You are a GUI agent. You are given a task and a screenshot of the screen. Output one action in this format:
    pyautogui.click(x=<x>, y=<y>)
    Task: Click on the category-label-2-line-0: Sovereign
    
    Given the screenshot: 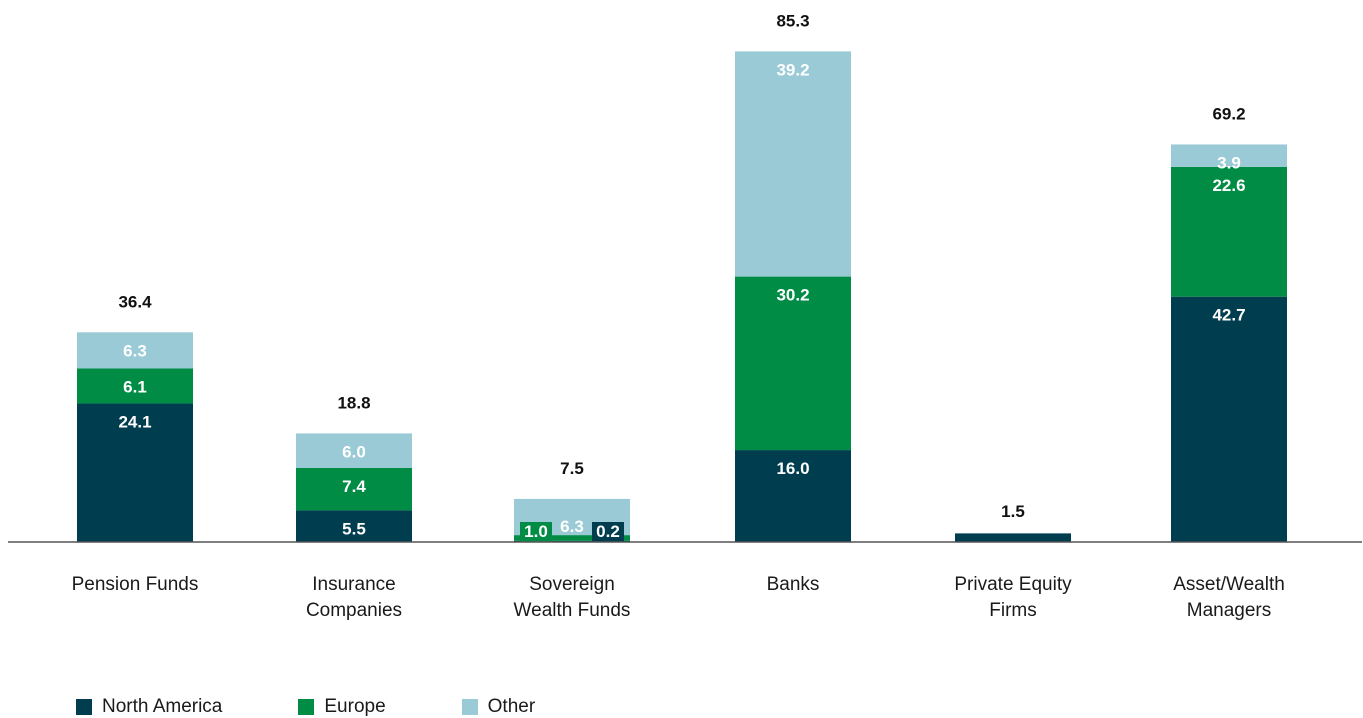 What is the action you would take?
    pyautogui.click(x=572, y=584)
    